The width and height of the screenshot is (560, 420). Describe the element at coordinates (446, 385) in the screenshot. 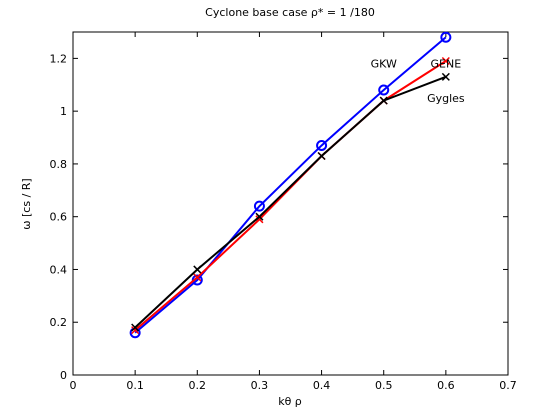

I see `x-tick-label: 0.6` at that location.